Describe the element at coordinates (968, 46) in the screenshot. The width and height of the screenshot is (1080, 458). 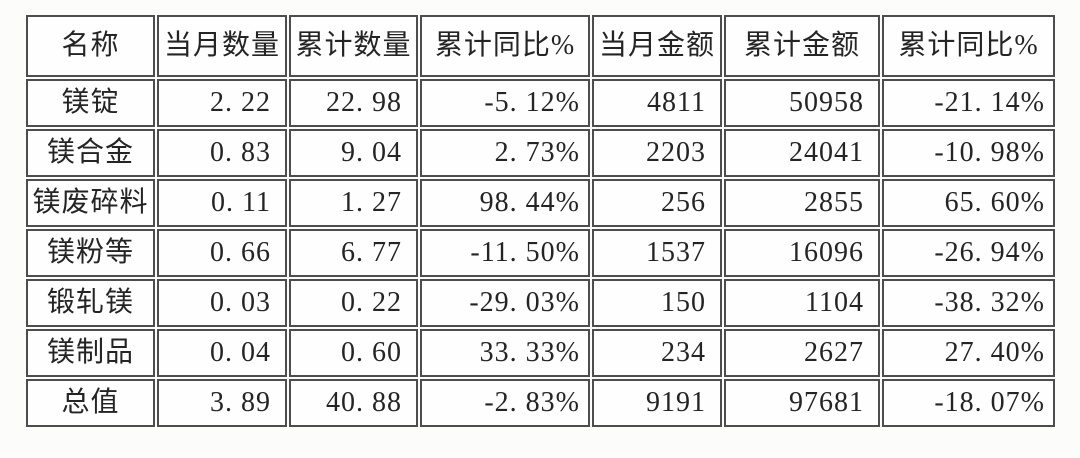
I see `column-header-cum-yoy-amount: 累计同比%` at that location.